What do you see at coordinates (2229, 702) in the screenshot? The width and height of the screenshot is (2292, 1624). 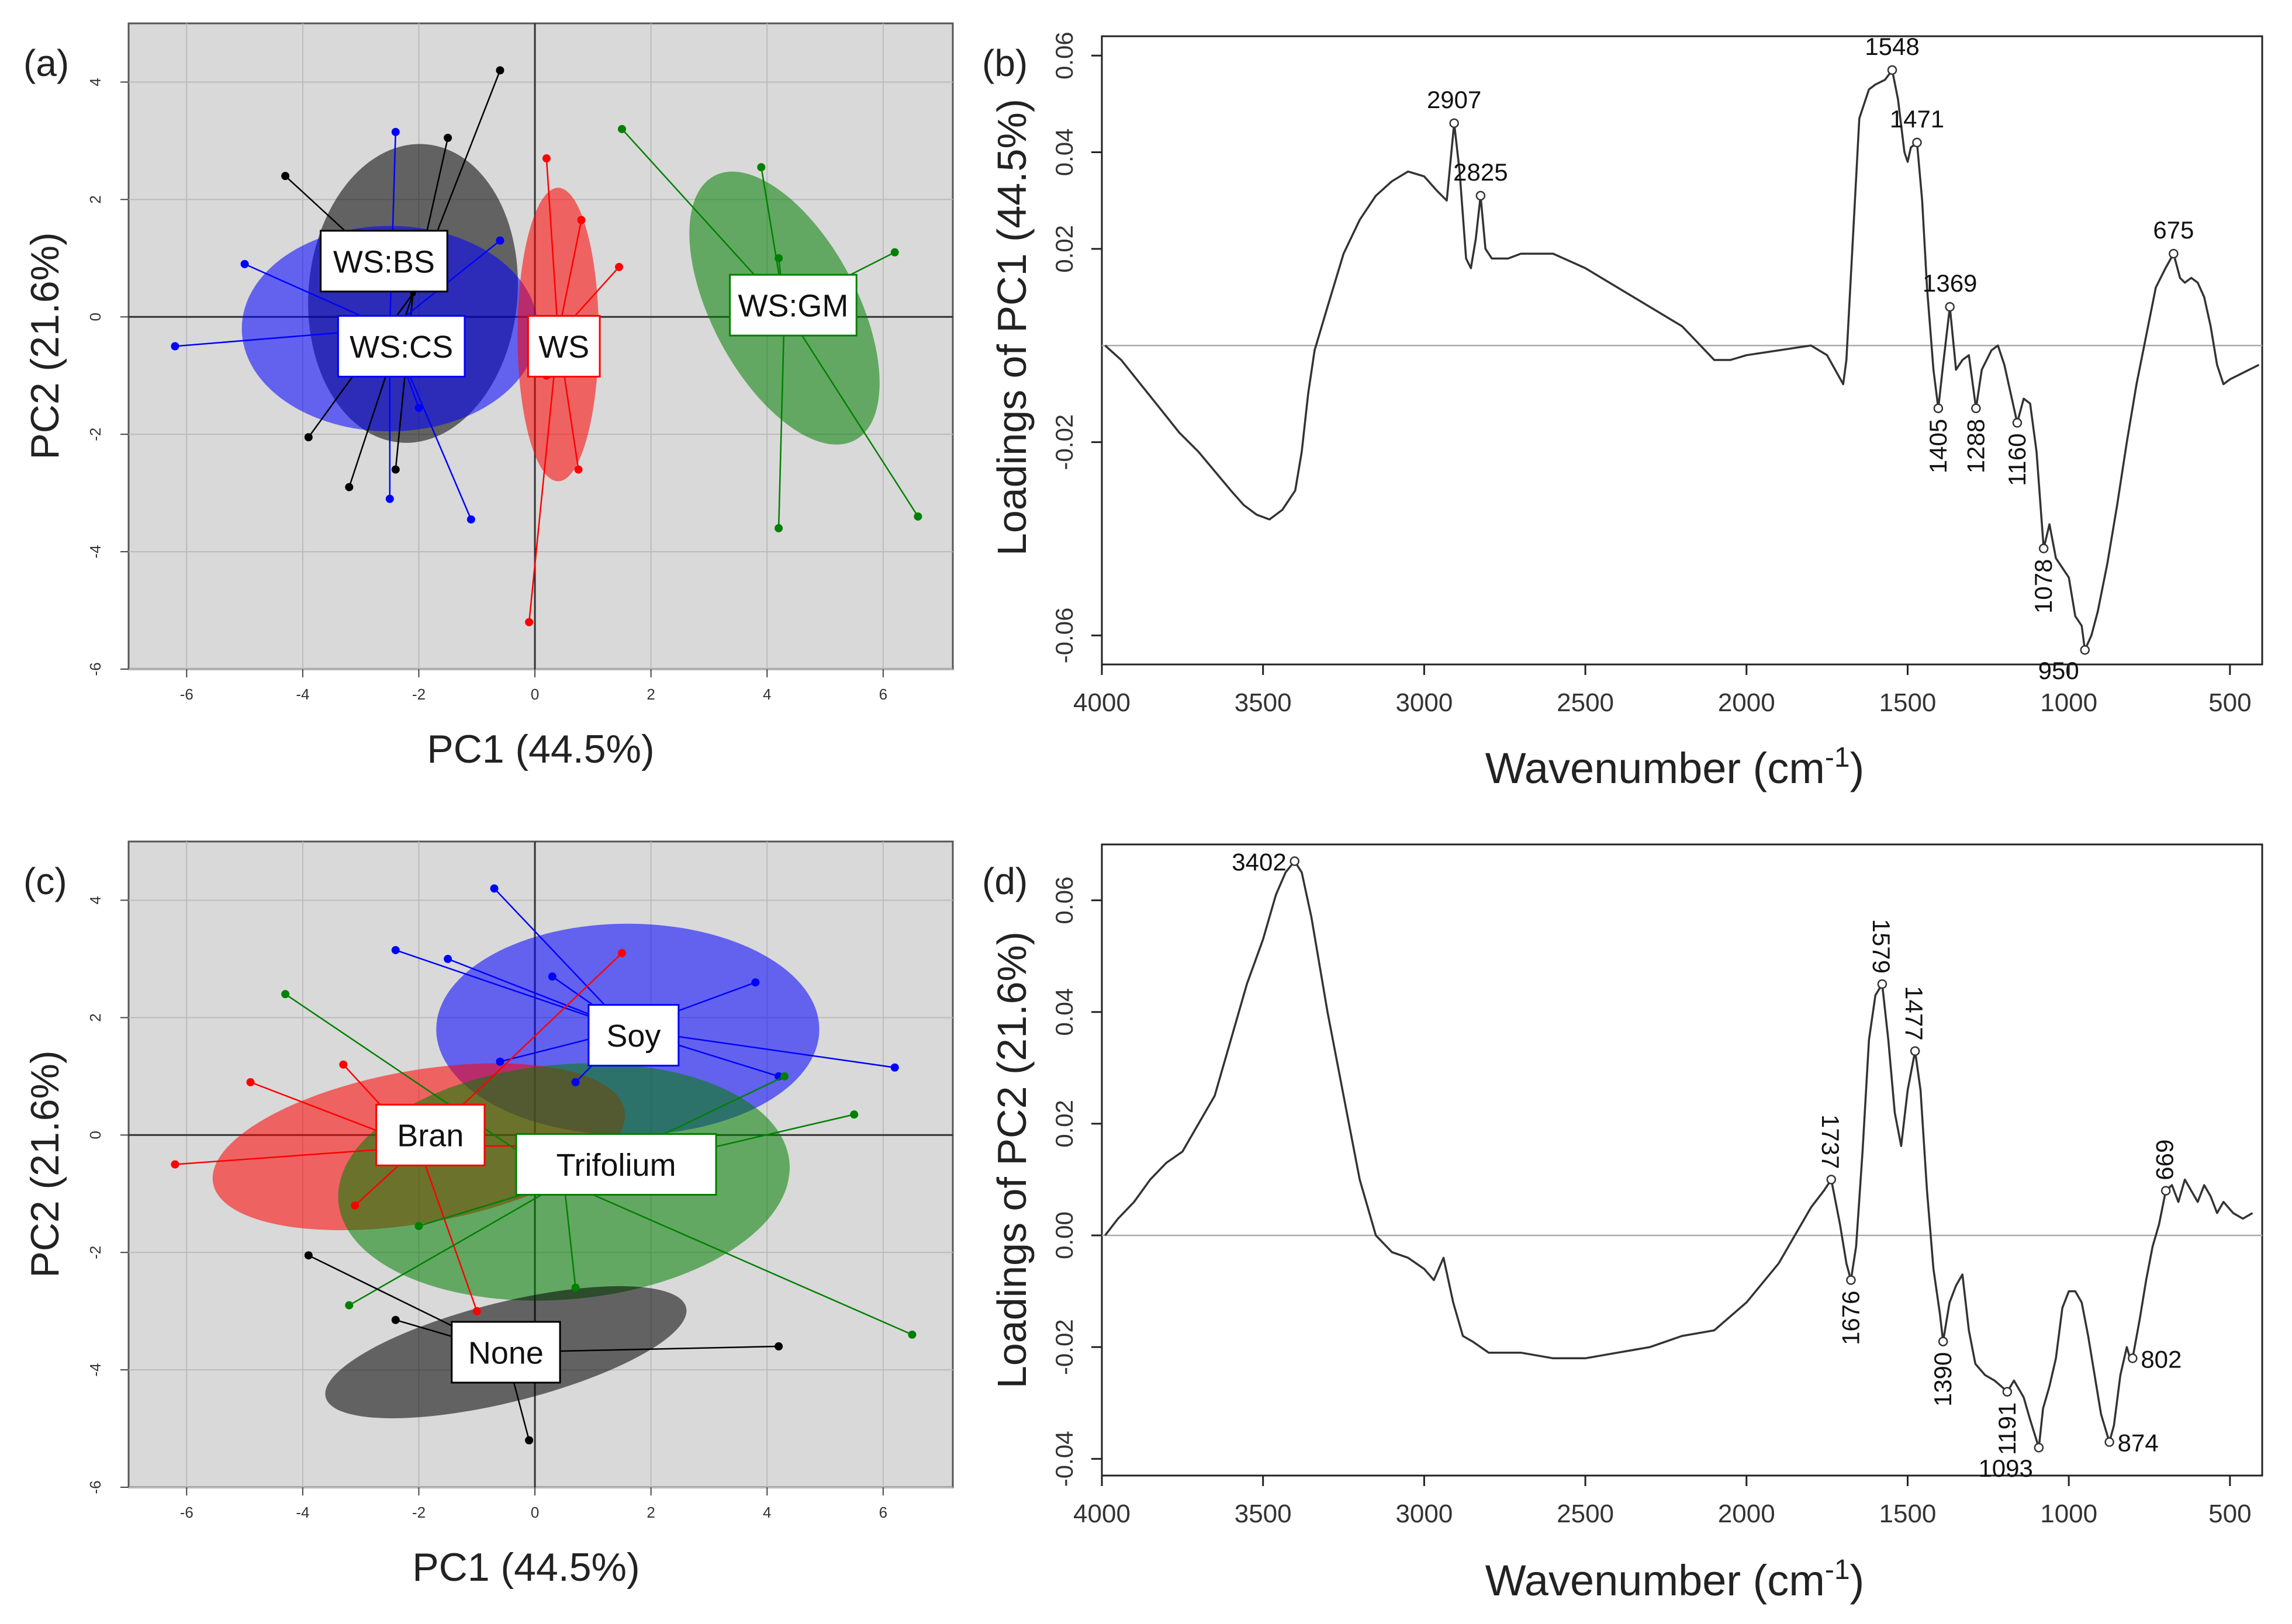 I see `panel-b-x-tick-label: 500` at bounding box center [2229, 702].